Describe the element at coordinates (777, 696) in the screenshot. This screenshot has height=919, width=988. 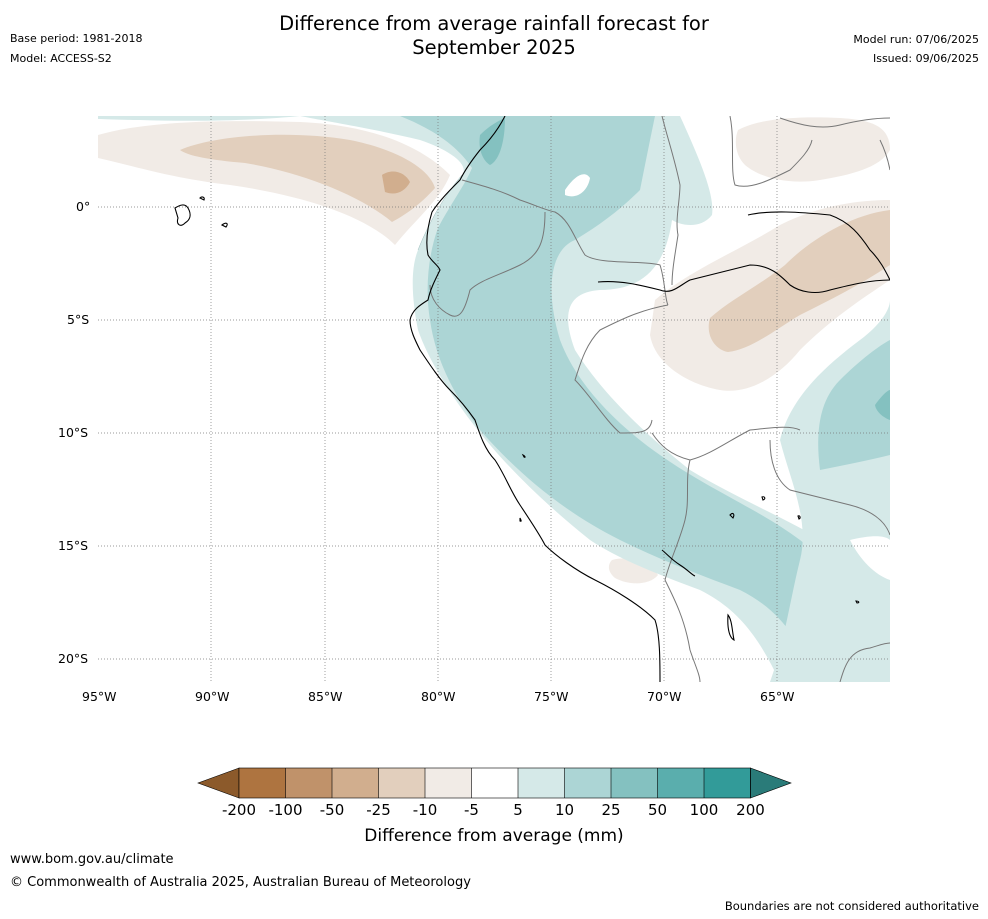
I see `lon-label-65w: 65°W` at that location.